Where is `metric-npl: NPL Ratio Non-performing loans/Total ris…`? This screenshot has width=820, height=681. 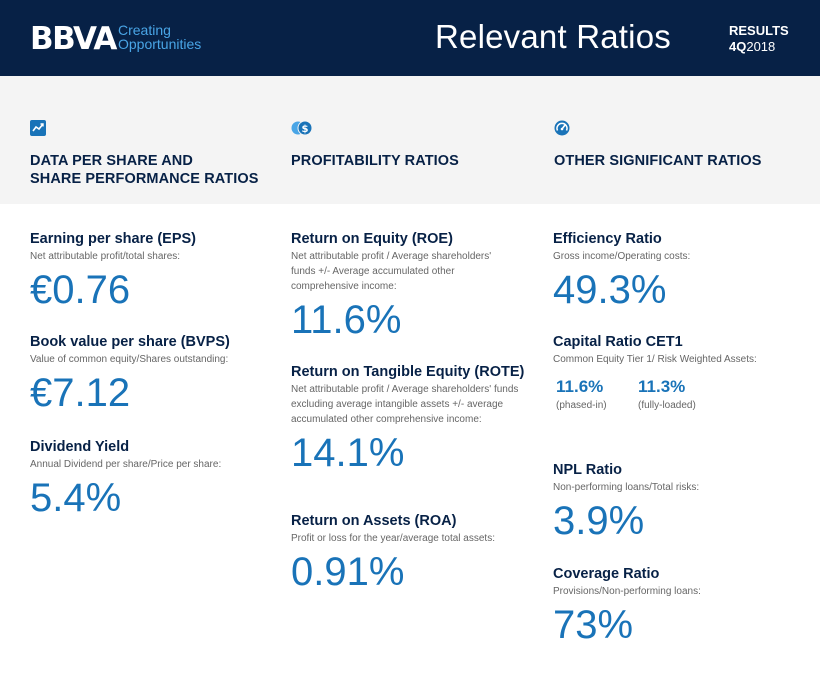
metric-npl: NPL Ratio Non-performing loans/Total ris… is located at coordinates (673, 502).